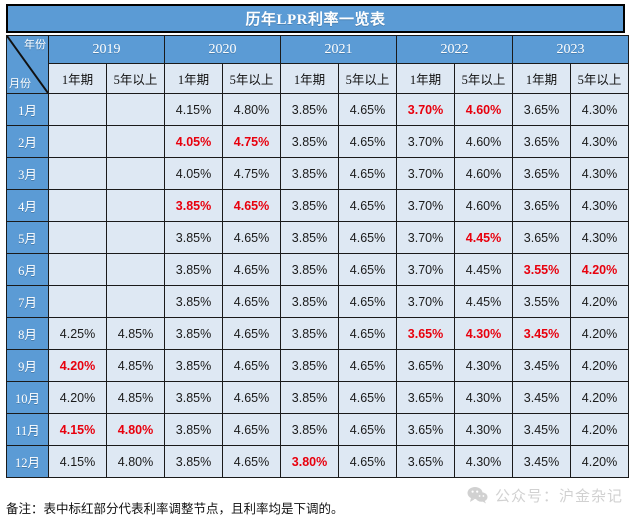  Describe the element at coordinates (599, 78) in the screenshot. I see `term-header-9: 5年以上` at that location.